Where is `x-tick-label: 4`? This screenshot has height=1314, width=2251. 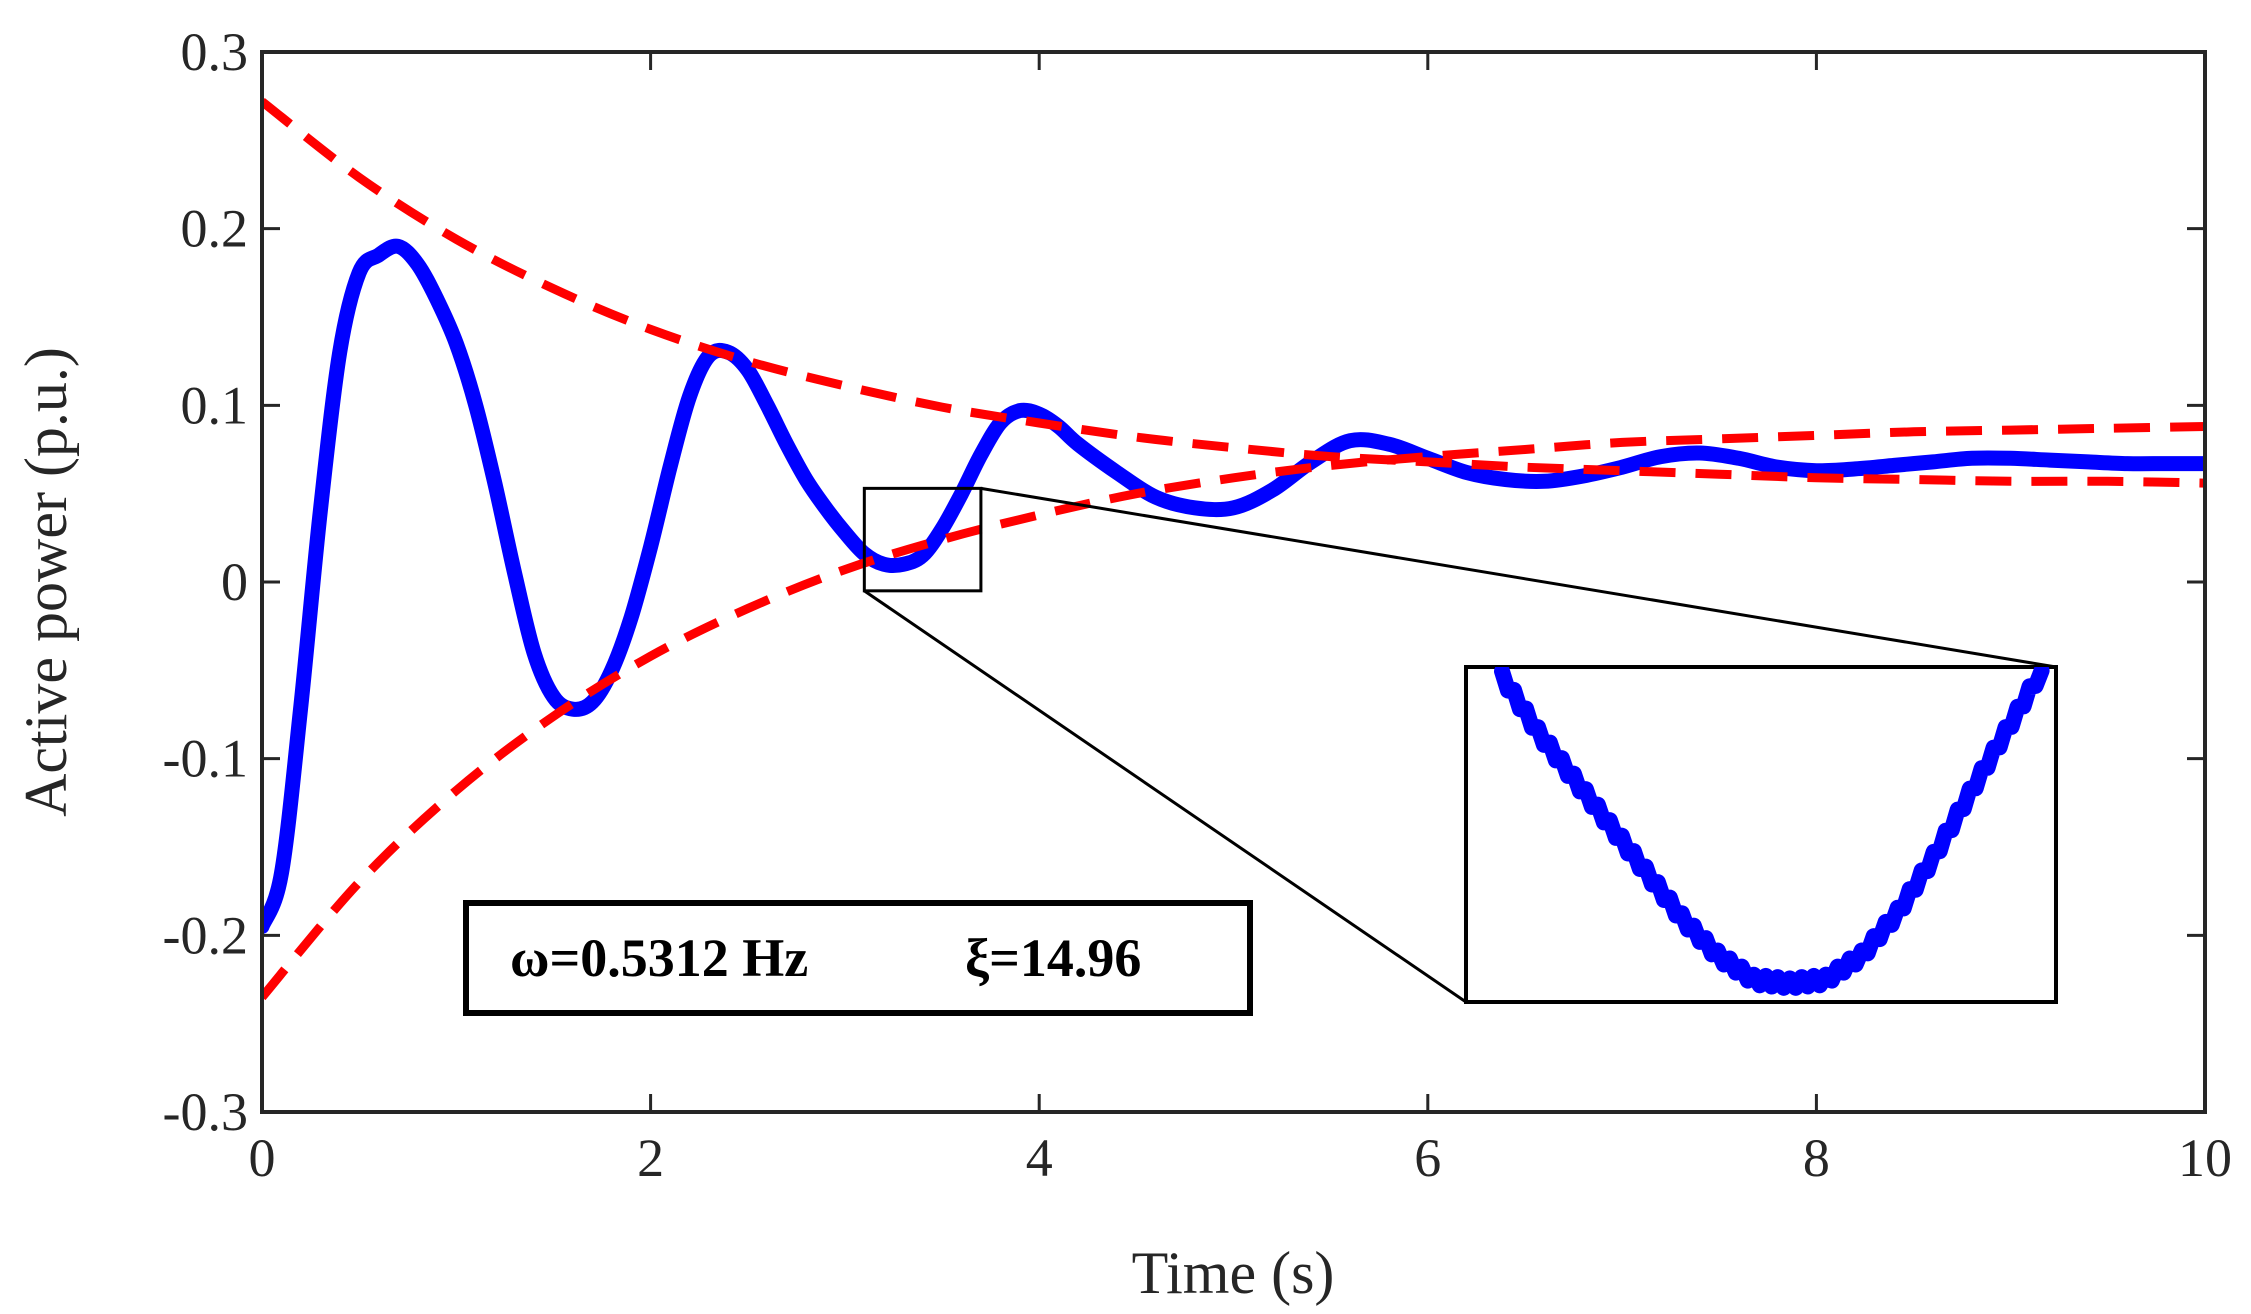 x-tick-label: 4 is located at coordinates (1039, 1158).